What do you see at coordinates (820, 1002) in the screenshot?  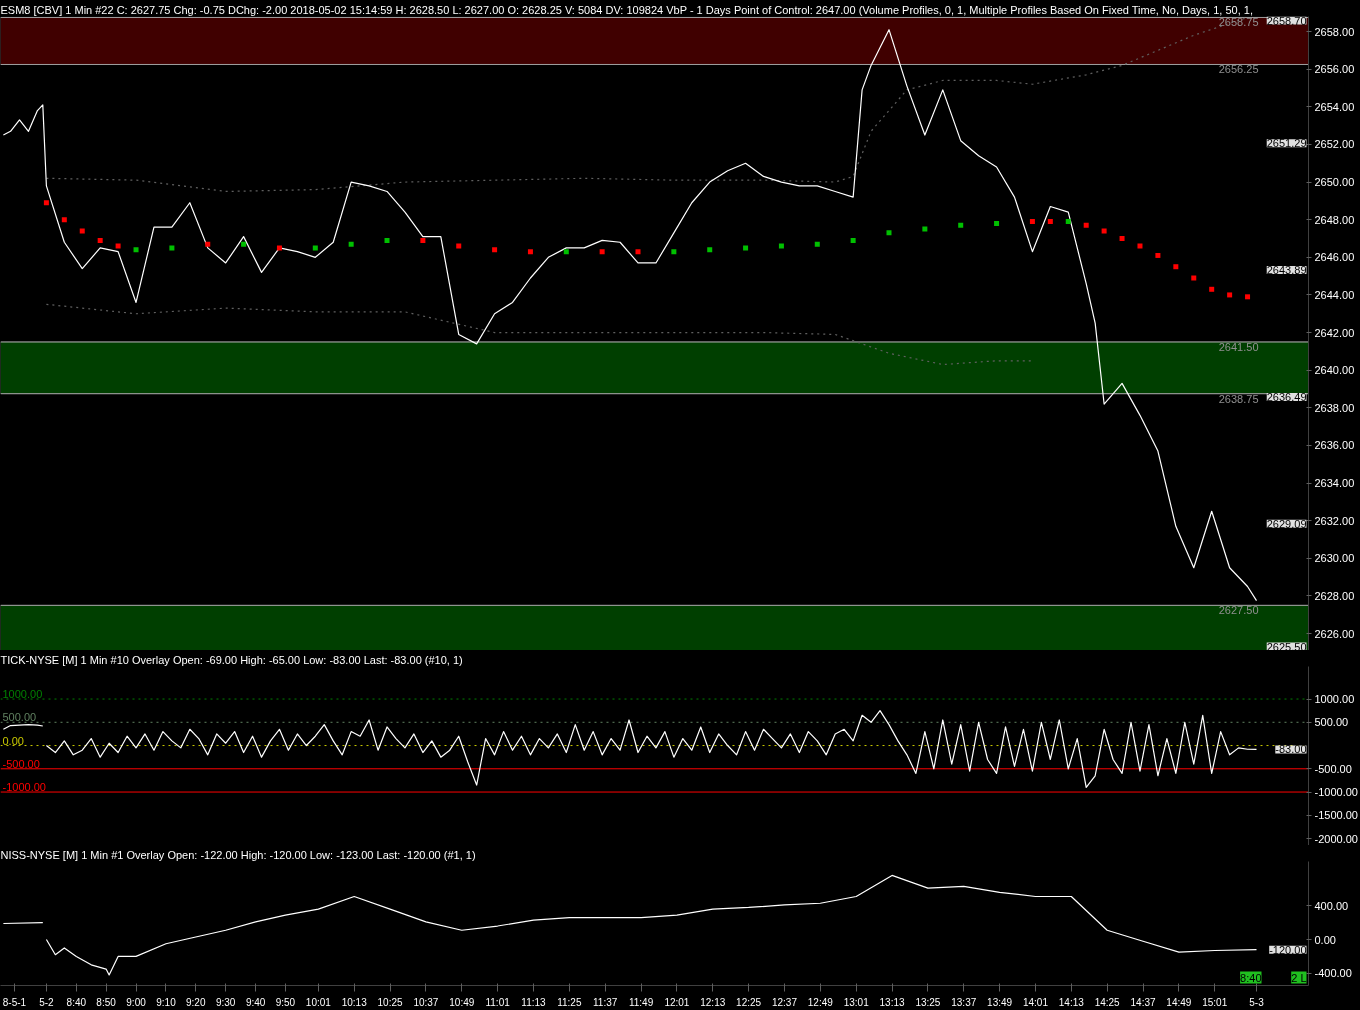 I see `x-tick-label: 12:49` at bounding box center [820, 1002].